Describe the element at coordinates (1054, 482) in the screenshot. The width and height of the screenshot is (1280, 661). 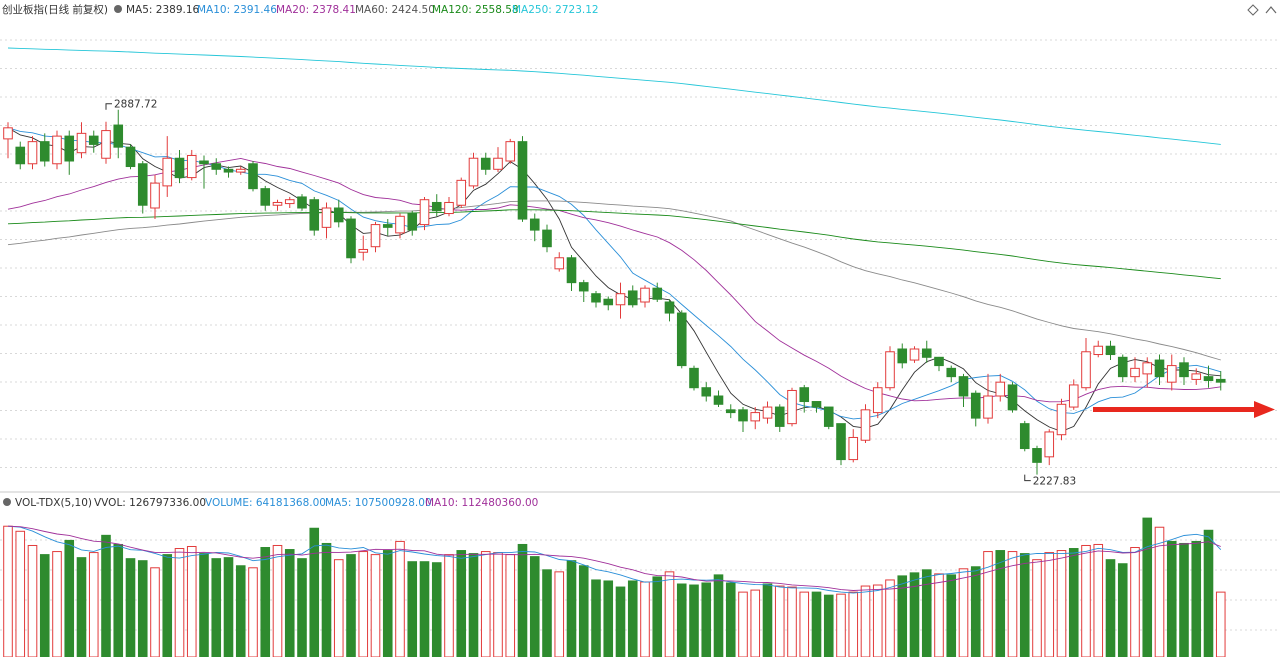
I see `low-label: 2227.83` at that location.